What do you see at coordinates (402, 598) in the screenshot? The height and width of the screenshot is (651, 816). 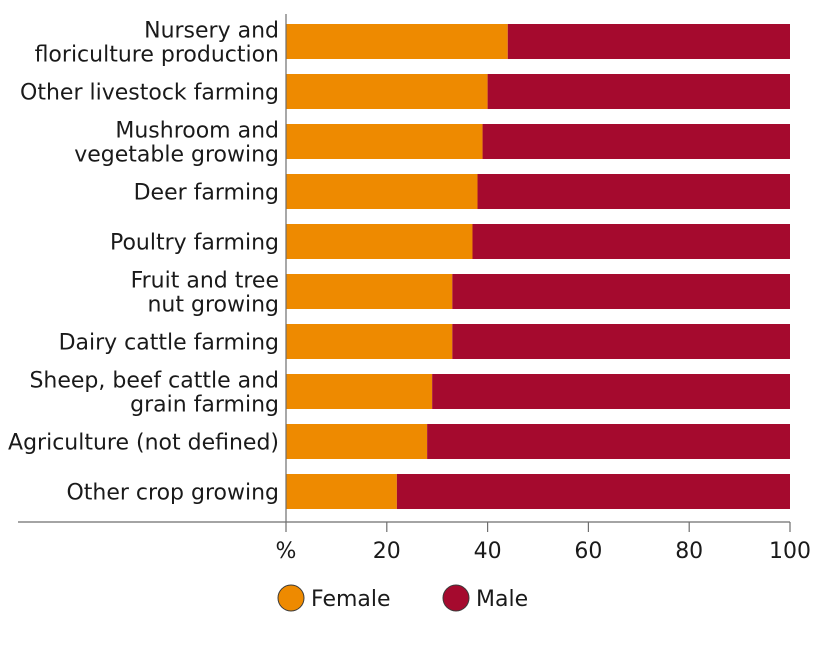 I see `legend: Female Male` at bounding box center [402, 598].